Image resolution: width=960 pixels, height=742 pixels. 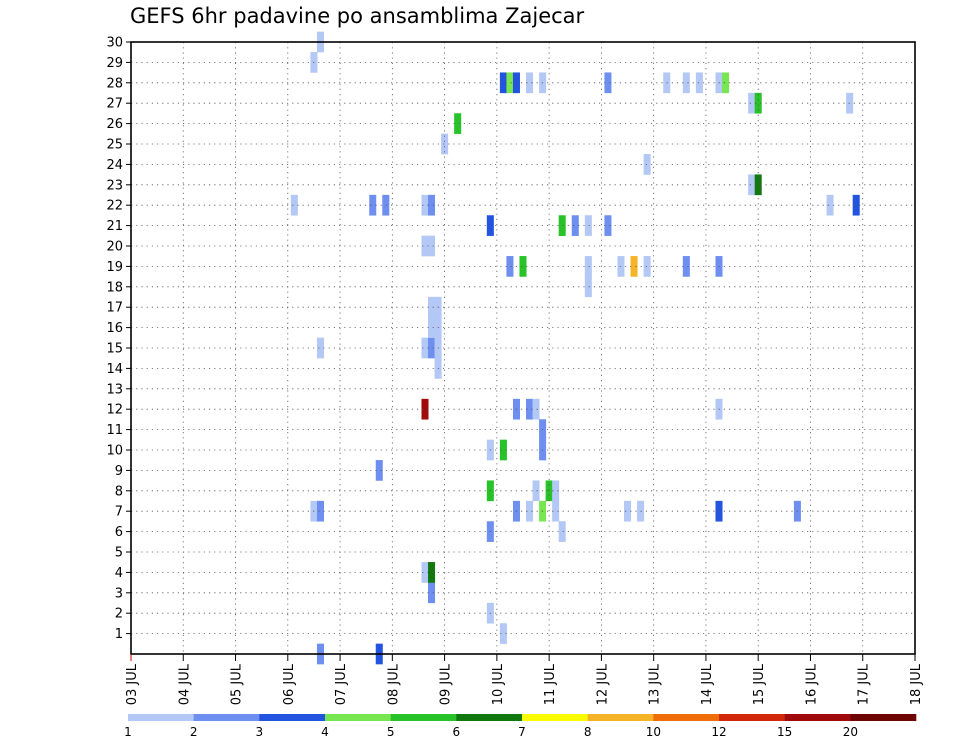 What do you see at coordinates (114, 389) in the screenshot?
I see `y-tick-label: 13` at bounding box center [114, 389].